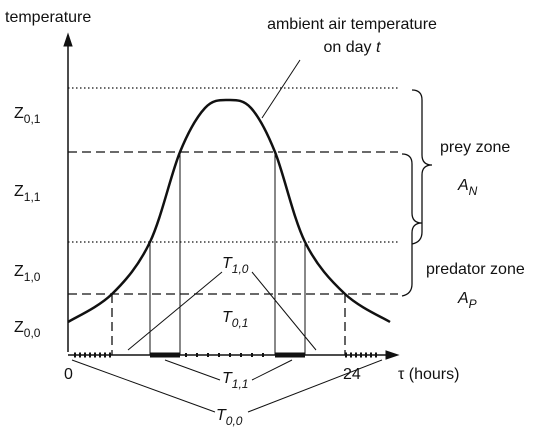 The width and height of the screenshot is (536, 441). I want to click on zone-name: Z0,1, so click(27, 115).